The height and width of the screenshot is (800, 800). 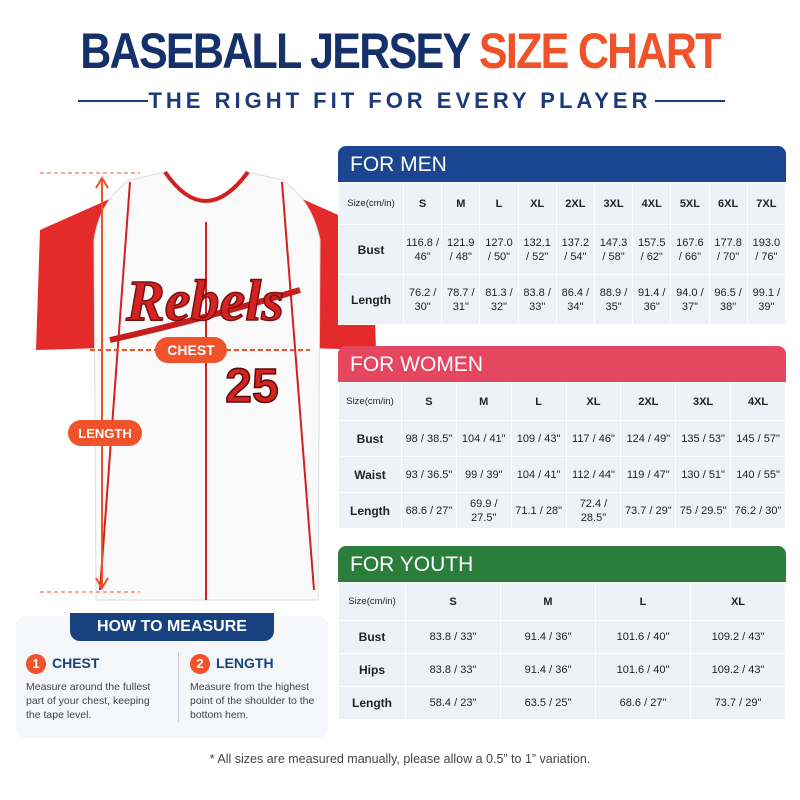 What do you see at coordinates (204, 300) in the screenshot?
I see `team-name: Rebels` at bounding box center [204, 300].